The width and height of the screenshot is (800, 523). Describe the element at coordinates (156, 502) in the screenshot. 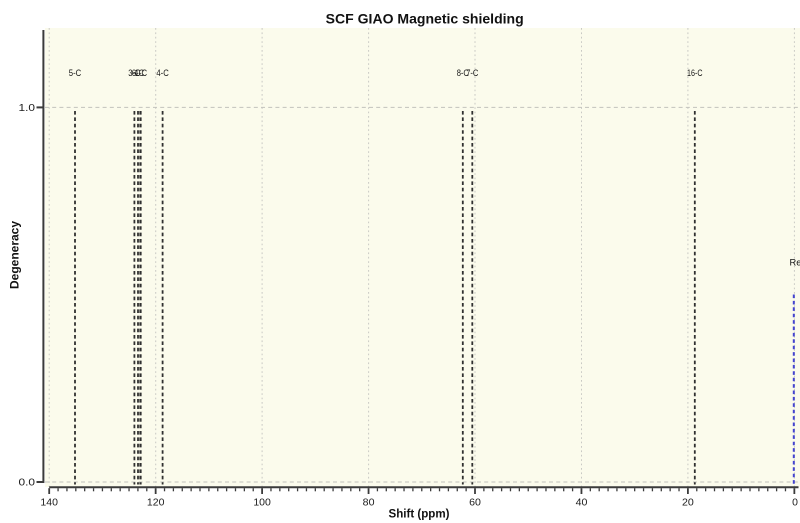

I see `svg-text: 120` at that location.